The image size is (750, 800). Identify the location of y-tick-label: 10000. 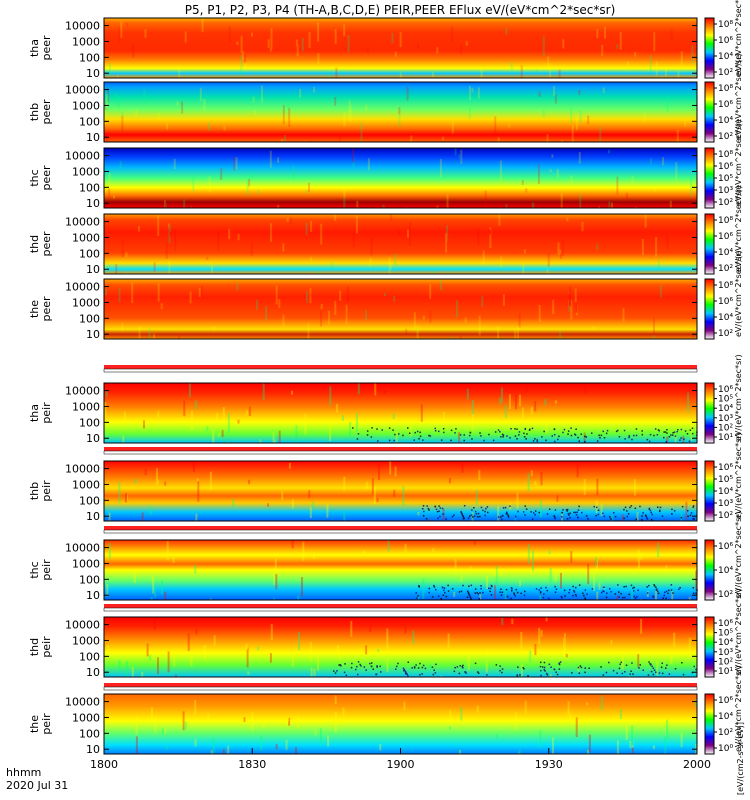
(82, 625).